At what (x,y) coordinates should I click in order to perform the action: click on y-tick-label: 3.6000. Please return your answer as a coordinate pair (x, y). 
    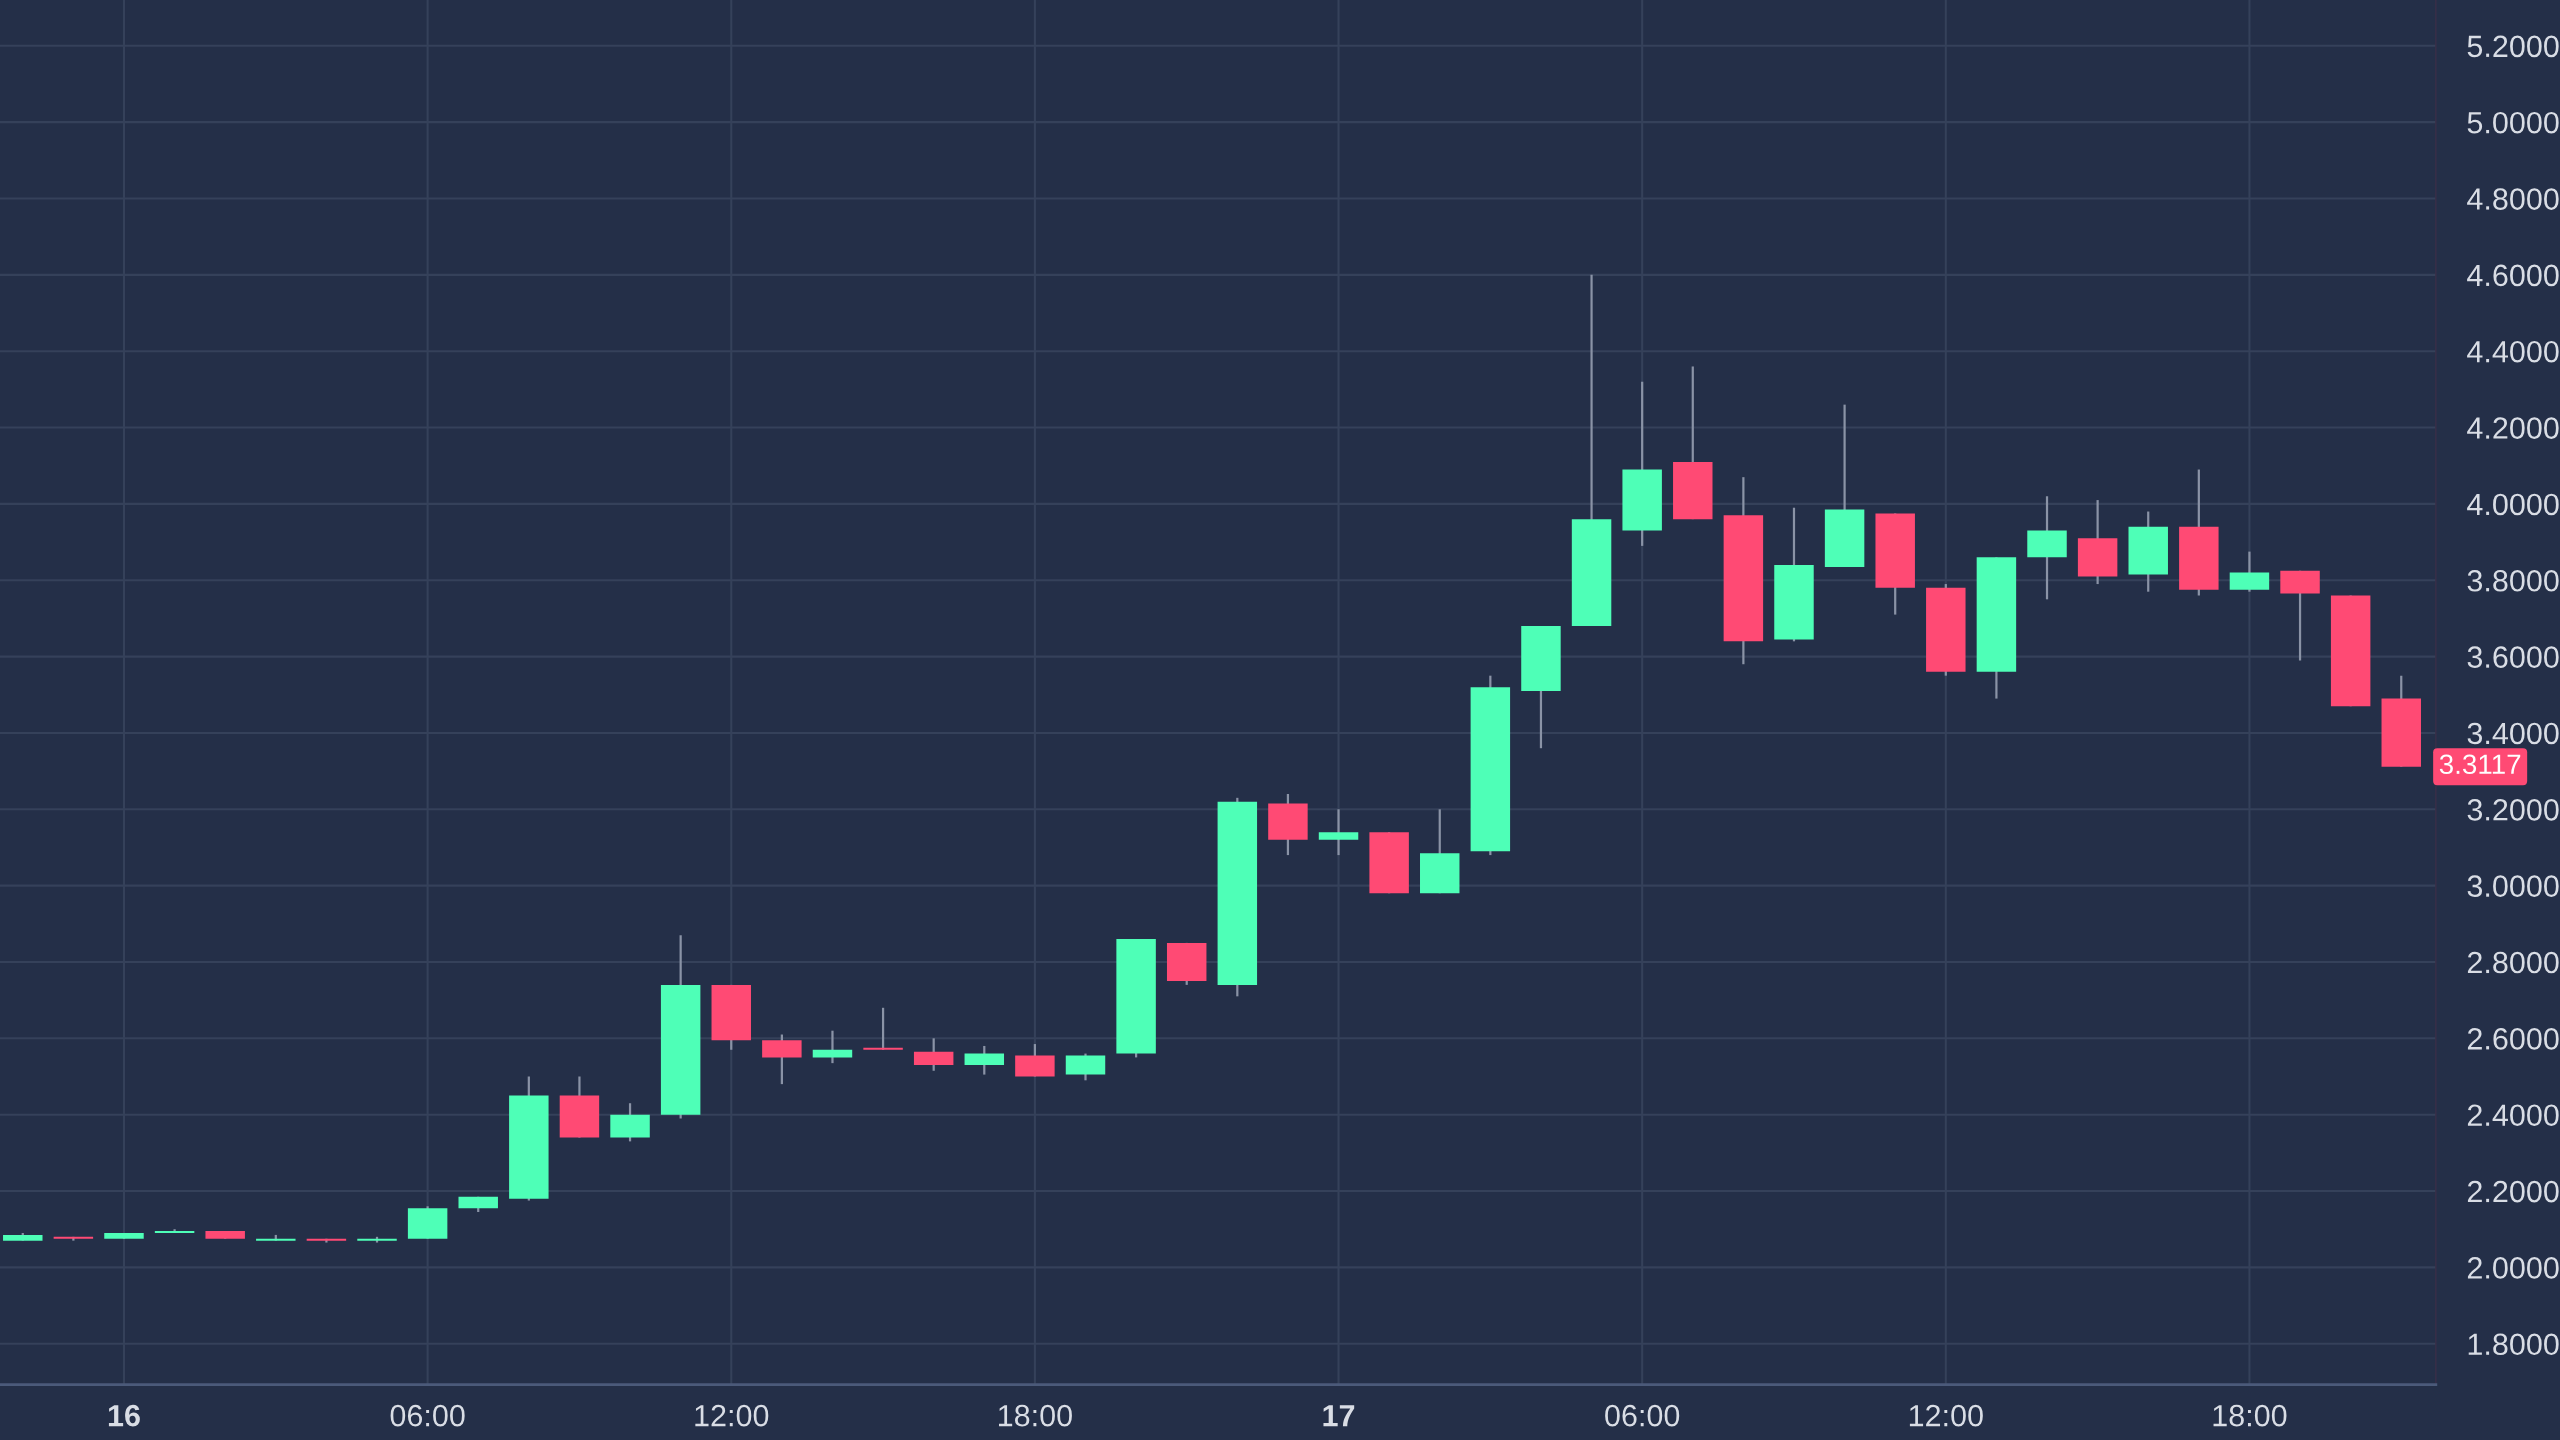
    Looking at the image, I should click on (2513, 657).